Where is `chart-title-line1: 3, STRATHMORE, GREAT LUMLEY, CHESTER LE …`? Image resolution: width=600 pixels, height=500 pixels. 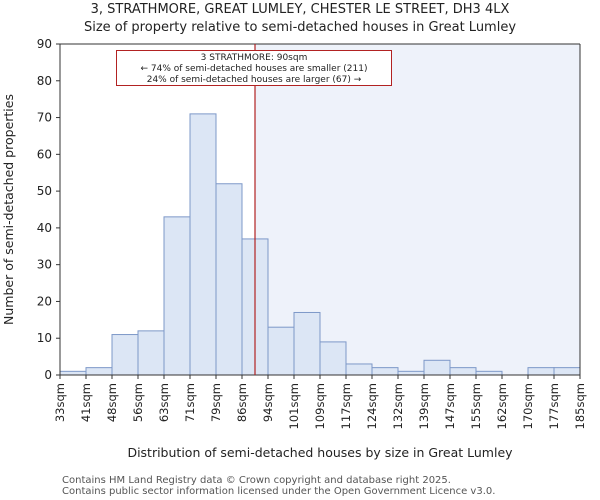
chart-title-line1: 3, STRATHMORE, GREAT LUMLEY, CHESTER LE … is located at coordinates (300, 9).